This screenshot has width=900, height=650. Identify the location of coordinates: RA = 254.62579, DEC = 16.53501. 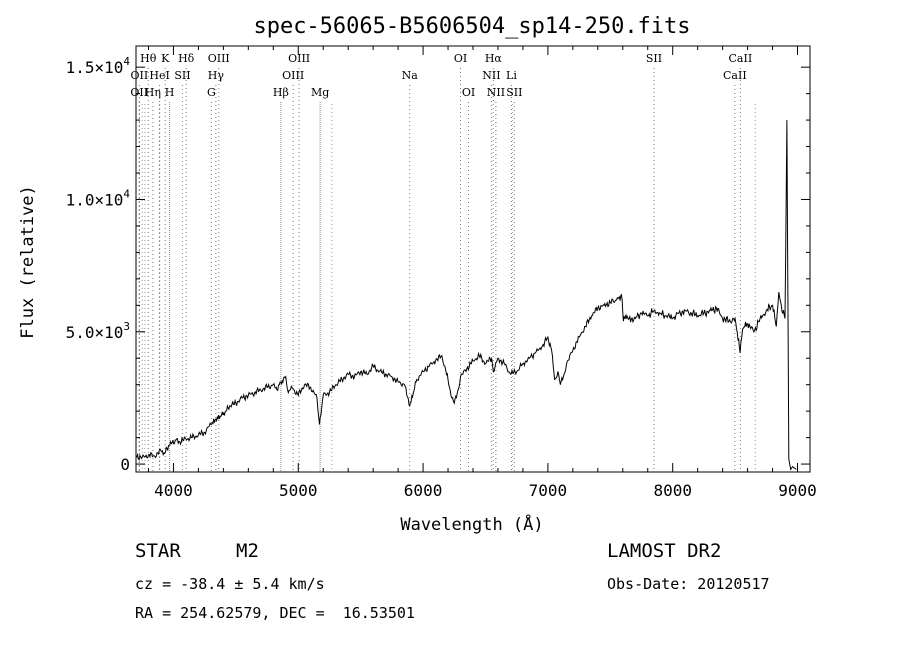
(275, 613).